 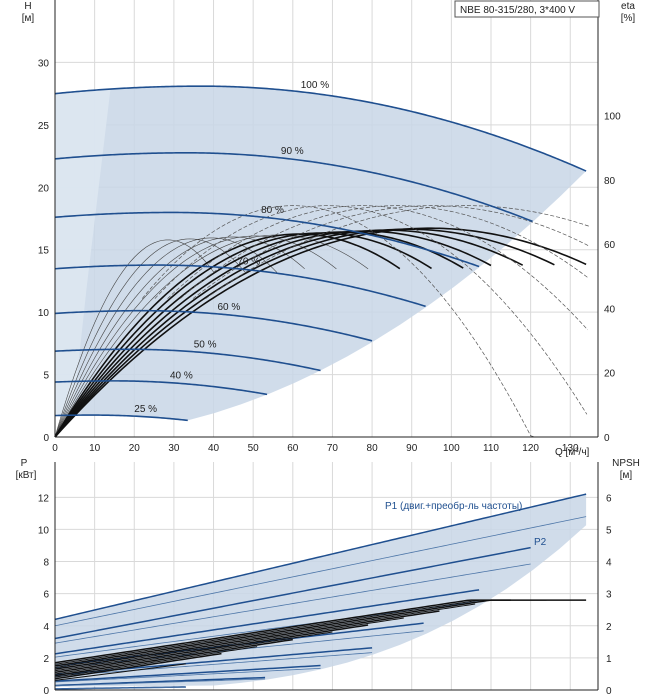 I want to click on title-text: NBE 80-315/280, 3*400 V, so click(x=517, y=10).